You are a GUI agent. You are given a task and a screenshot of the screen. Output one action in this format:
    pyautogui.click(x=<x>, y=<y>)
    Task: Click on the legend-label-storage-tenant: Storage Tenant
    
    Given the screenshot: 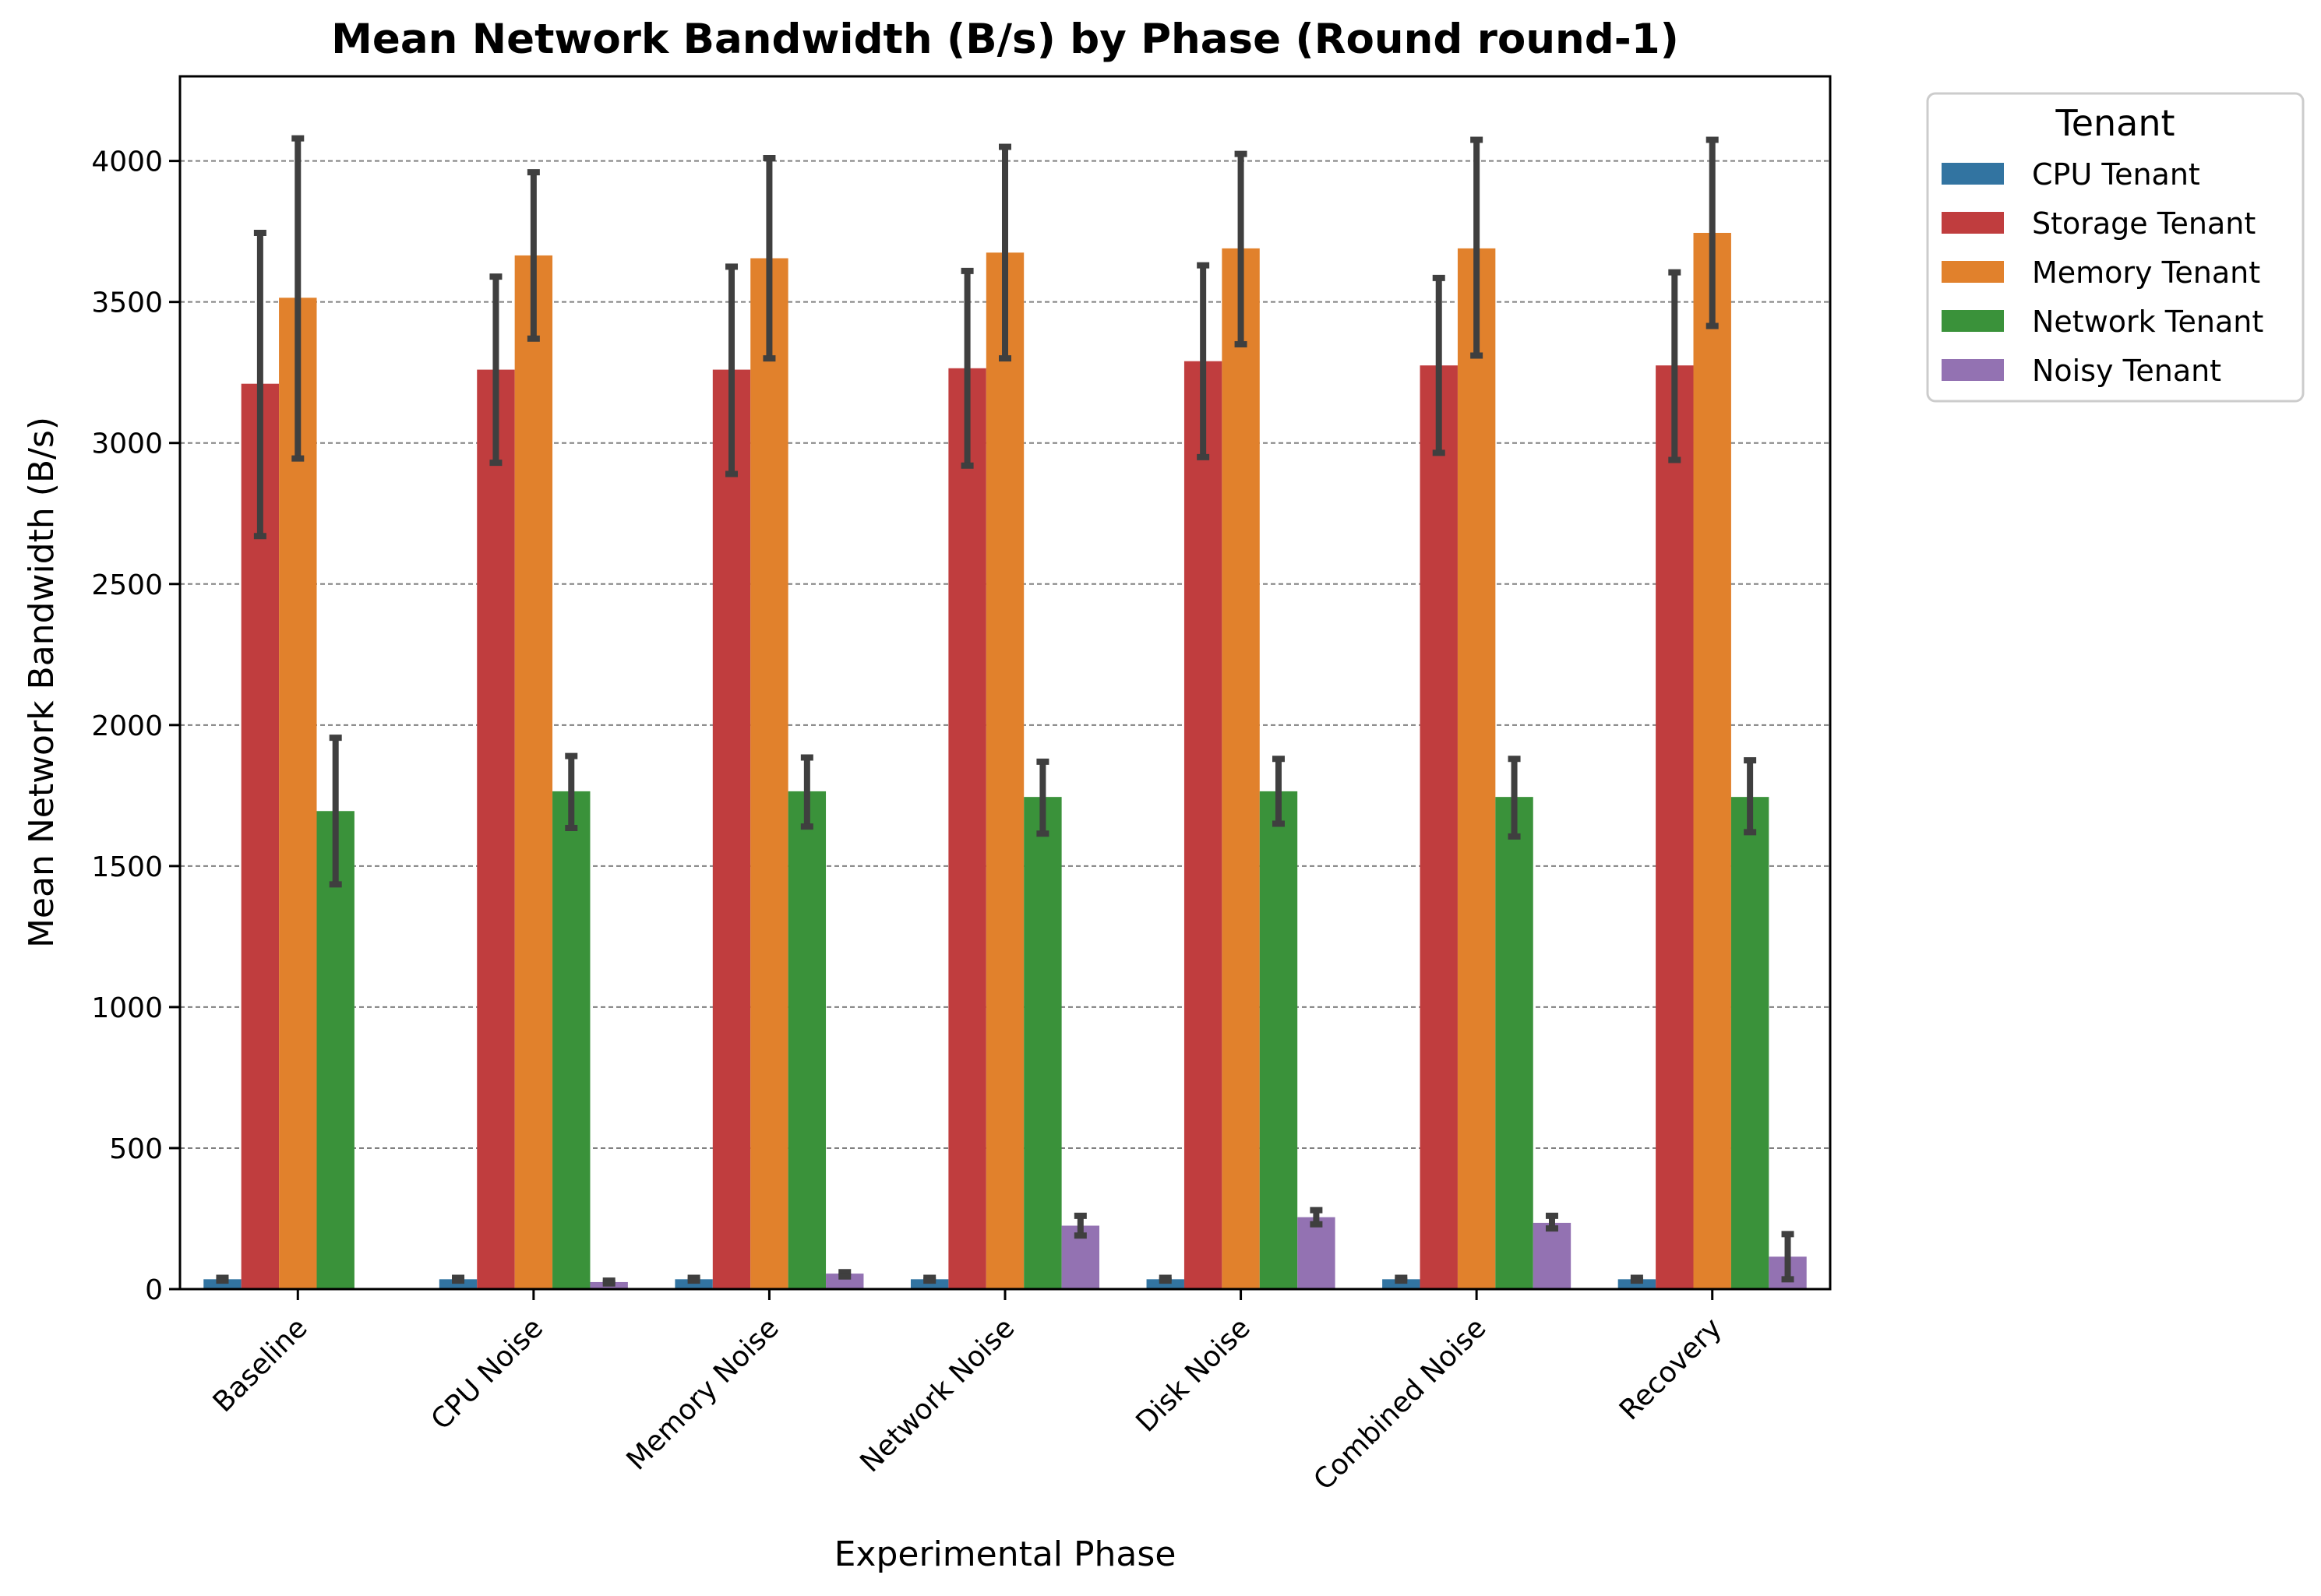 What is the action you would take?
    pyautogui.click(x=2144, y=223)
    